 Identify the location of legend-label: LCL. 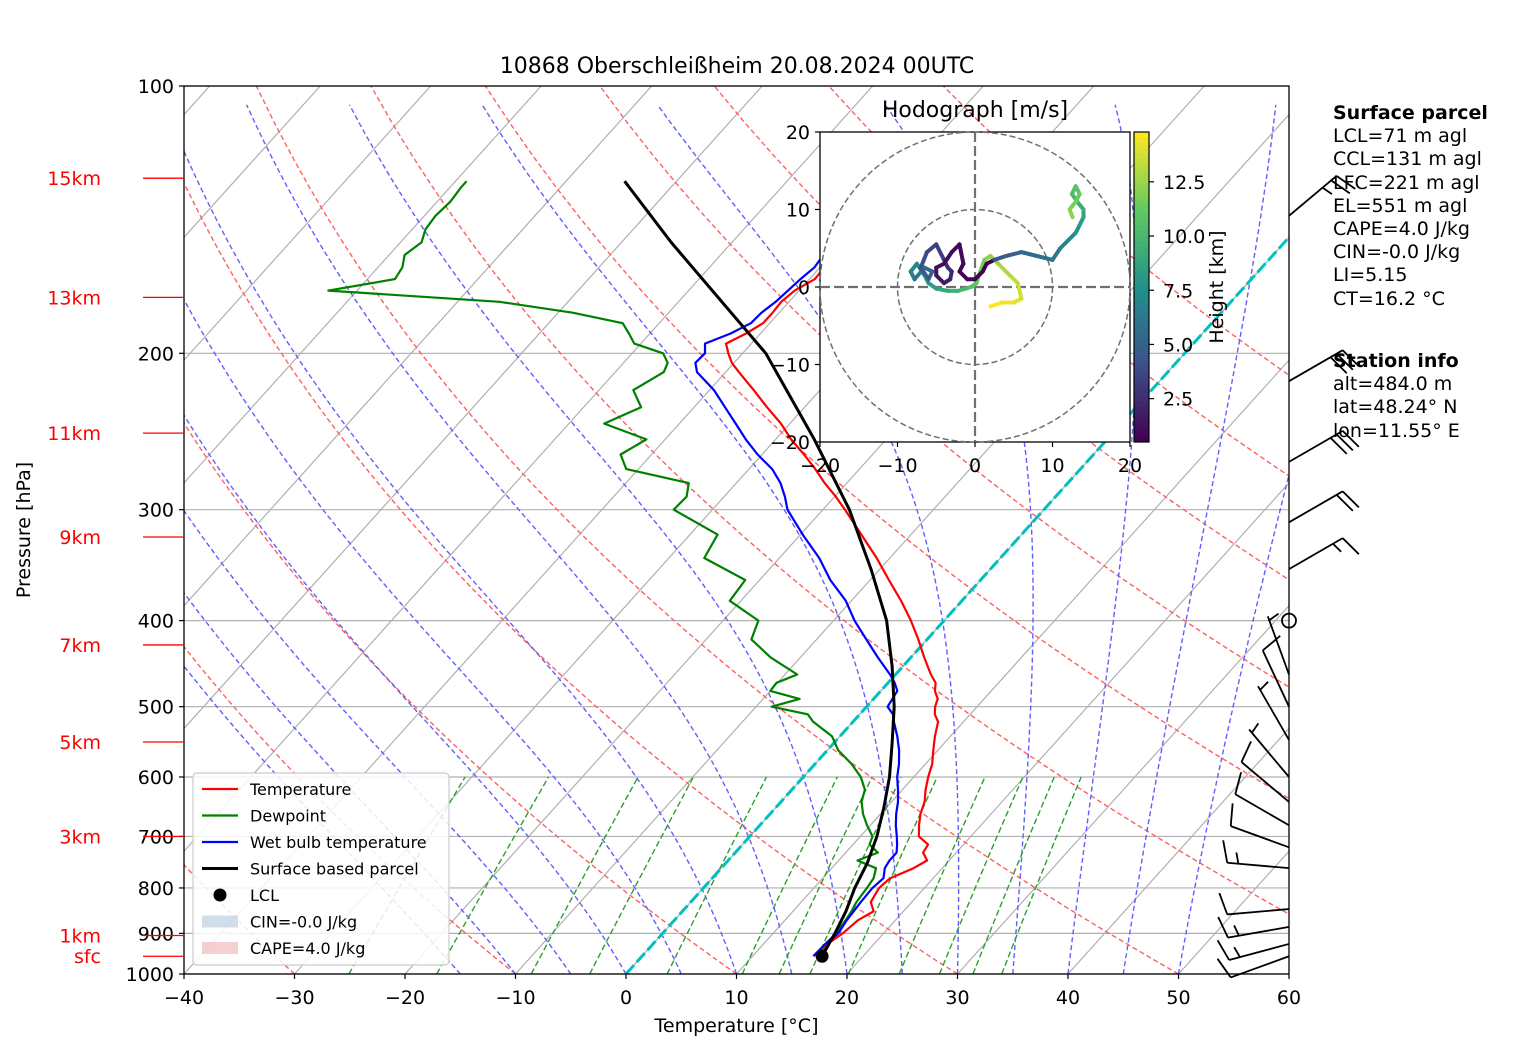
(264, 895).